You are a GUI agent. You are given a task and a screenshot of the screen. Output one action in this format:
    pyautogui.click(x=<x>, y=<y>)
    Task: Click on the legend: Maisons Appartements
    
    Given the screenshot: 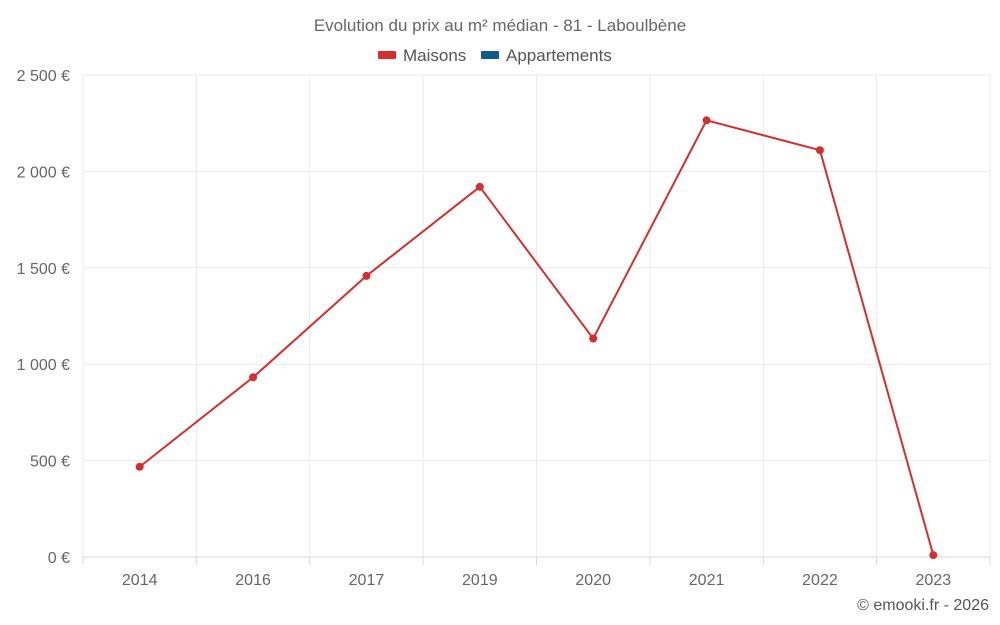 What is the action you would take?
    pyautogui.click(x=495, y=55)
    